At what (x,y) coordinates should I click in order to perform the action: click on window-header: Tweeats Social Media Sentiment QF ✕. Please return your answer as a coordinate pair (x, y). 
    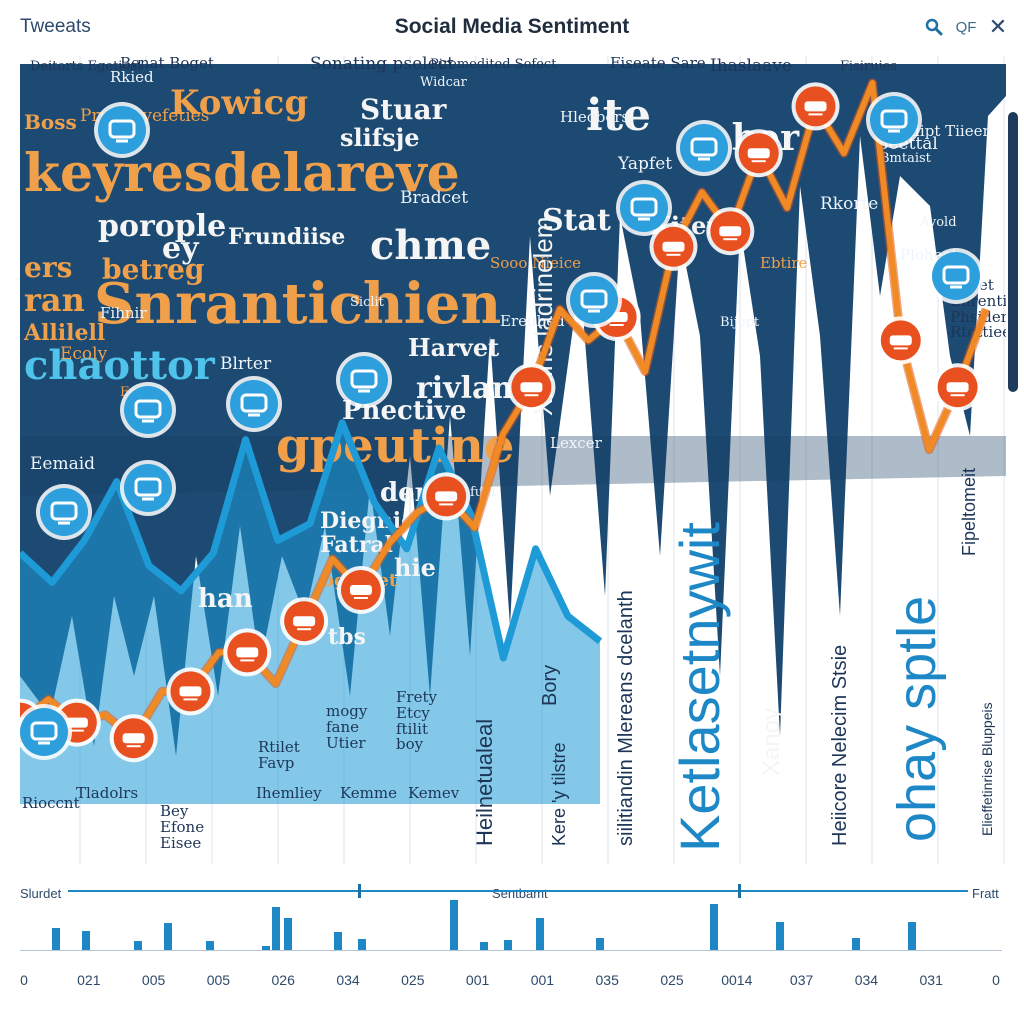
    Looking at the image, I should click on (512, 26).